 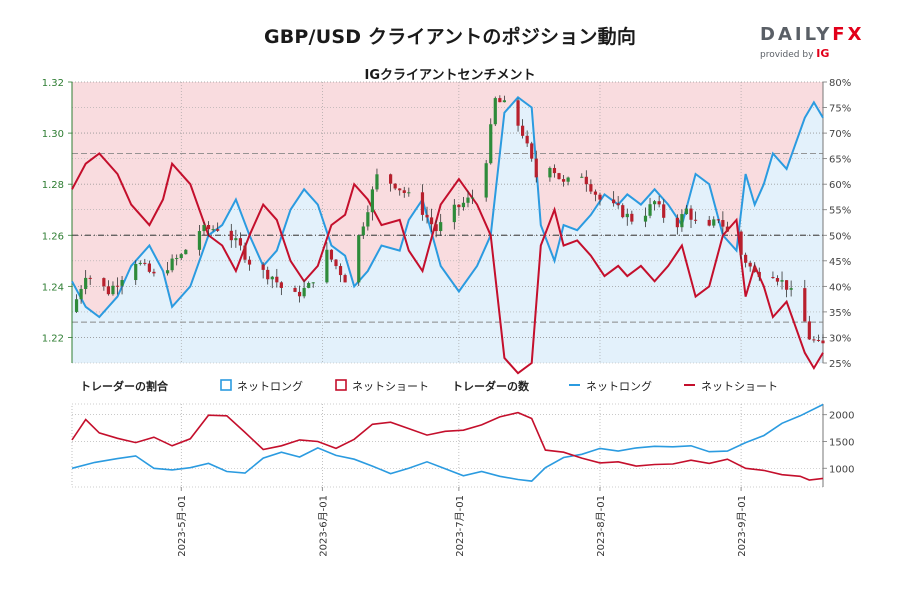 I want to click on pct-tick-label: 55%, so click(x=840, y=211).